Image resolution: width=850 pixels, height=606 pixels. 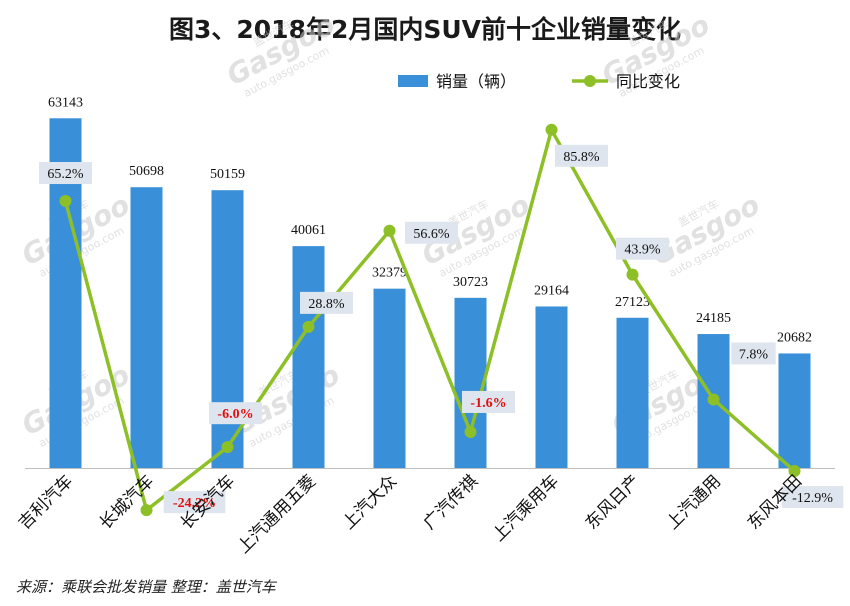 What do you see at coordinates (551, 290) in the screenshot?
I see `bar-value-label: 29164` at bounding box center [551, 290].